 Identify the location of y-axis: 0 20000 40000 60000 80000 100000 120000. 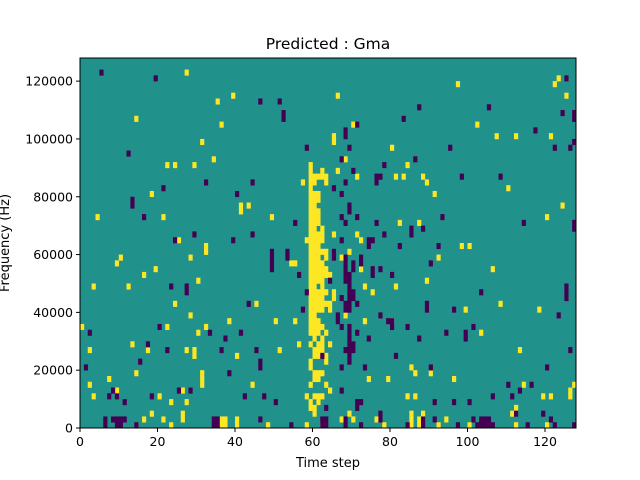
(52, 255).